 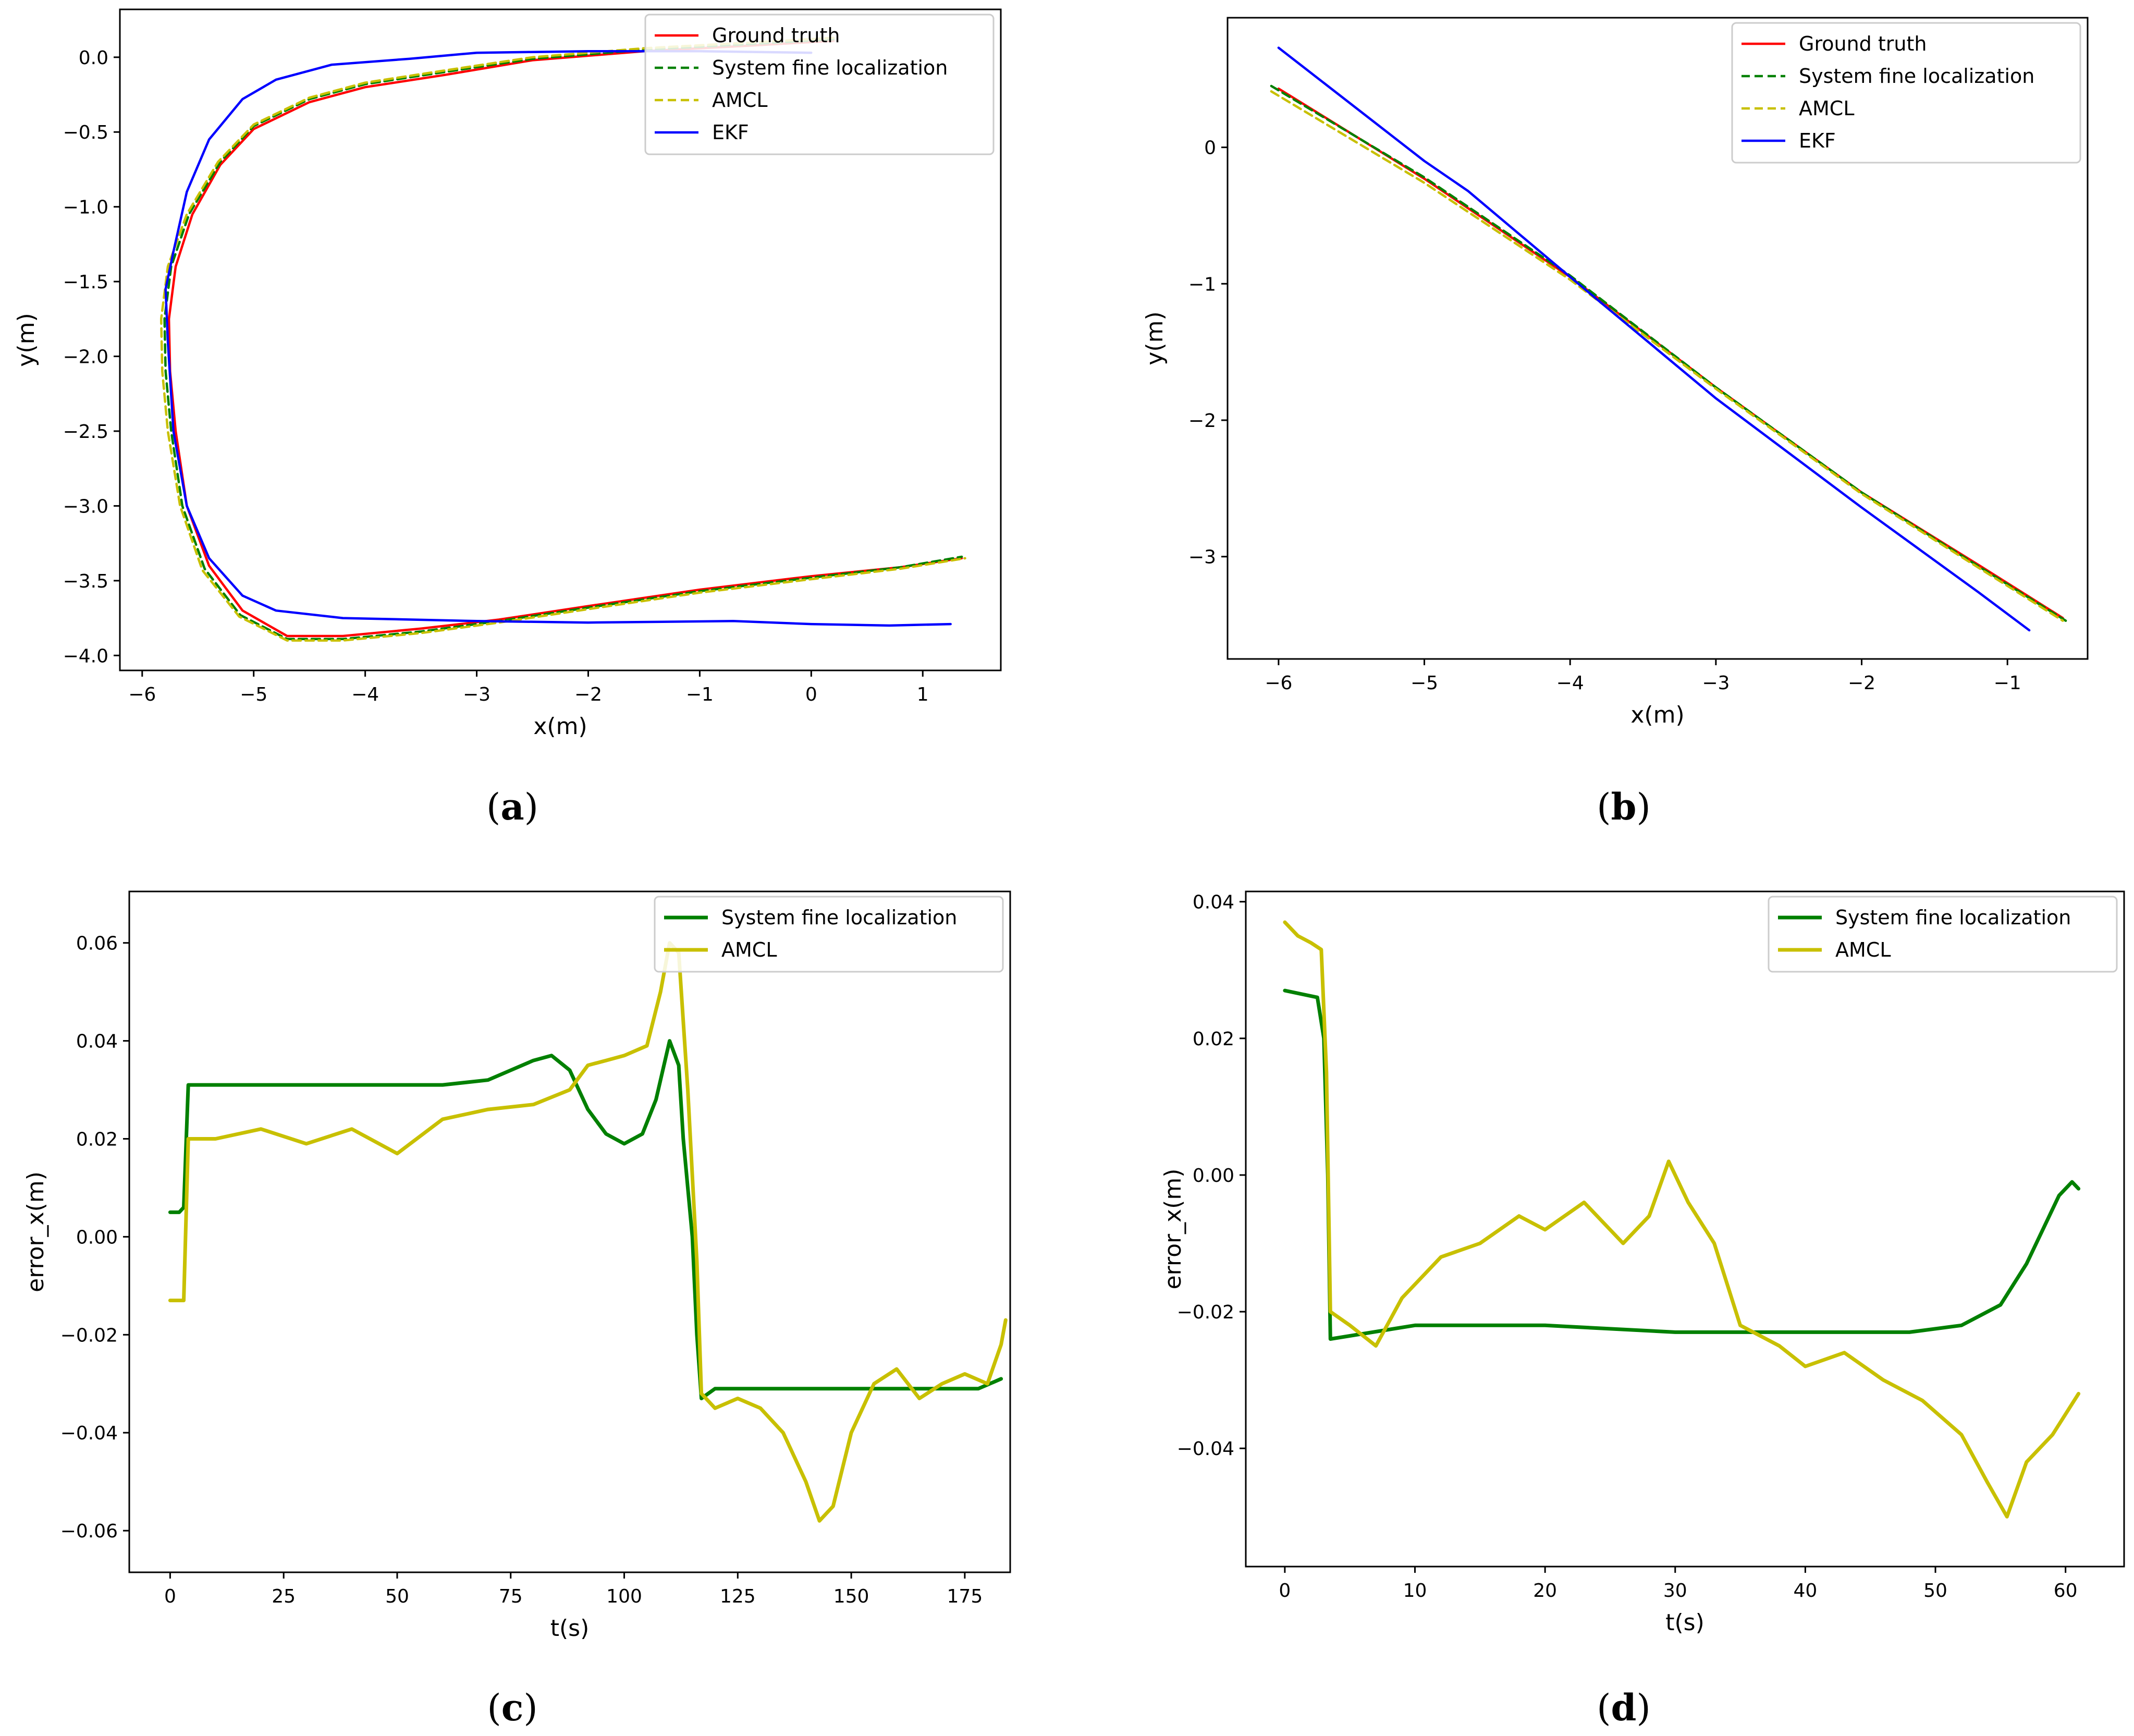 What do you see at coordinates (570, 1629) in the screenshot?
I see `panel-c-xlabel: t(s)` at bounding box center [570, 1629].